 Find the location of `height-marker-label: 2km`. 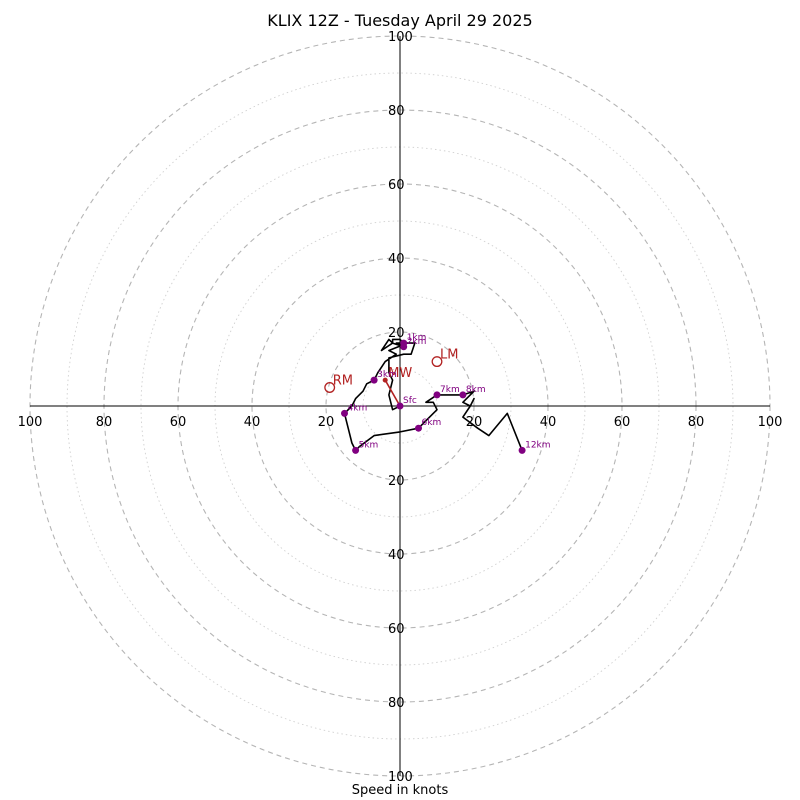

height-marker-label: 2km is located at coordinates (417, 342).